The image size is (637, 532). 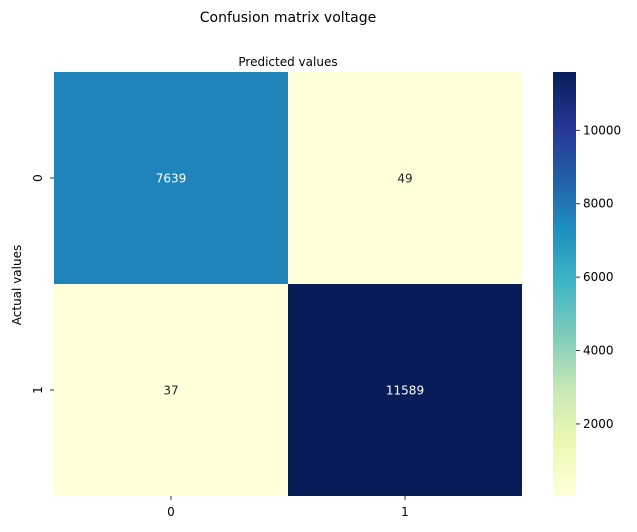 I want to click on x-tick-label-0: 0, so click(x=171, y=512).